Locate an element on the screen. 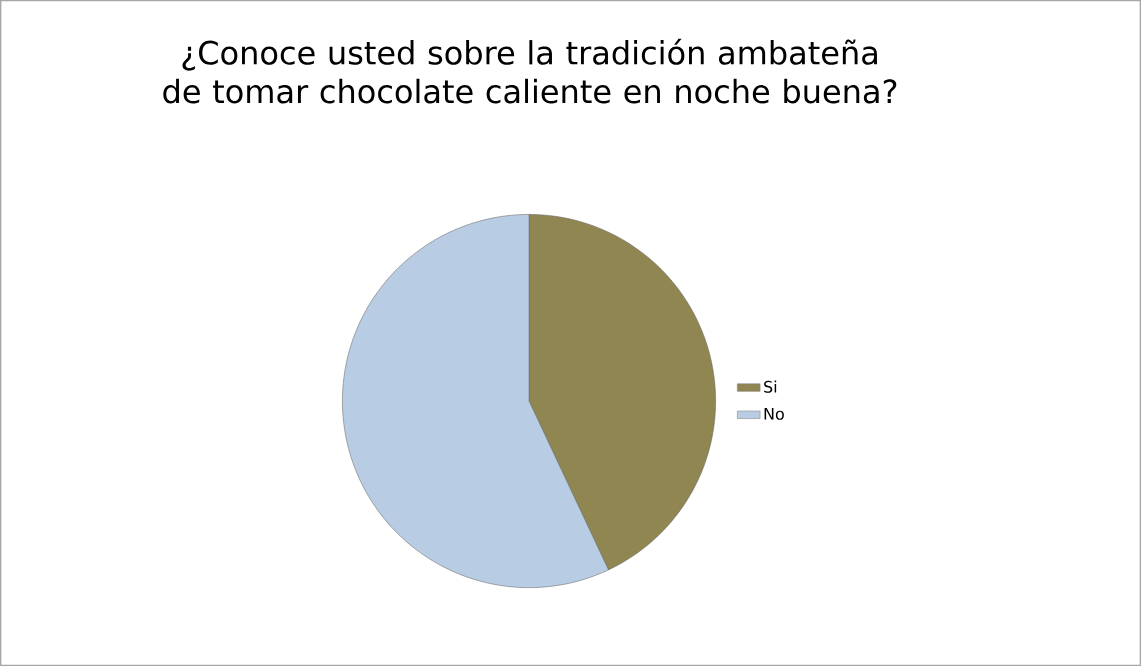 This screenshot has width=1141, height=666. legend-label: No is located at coordinates (774, 413).